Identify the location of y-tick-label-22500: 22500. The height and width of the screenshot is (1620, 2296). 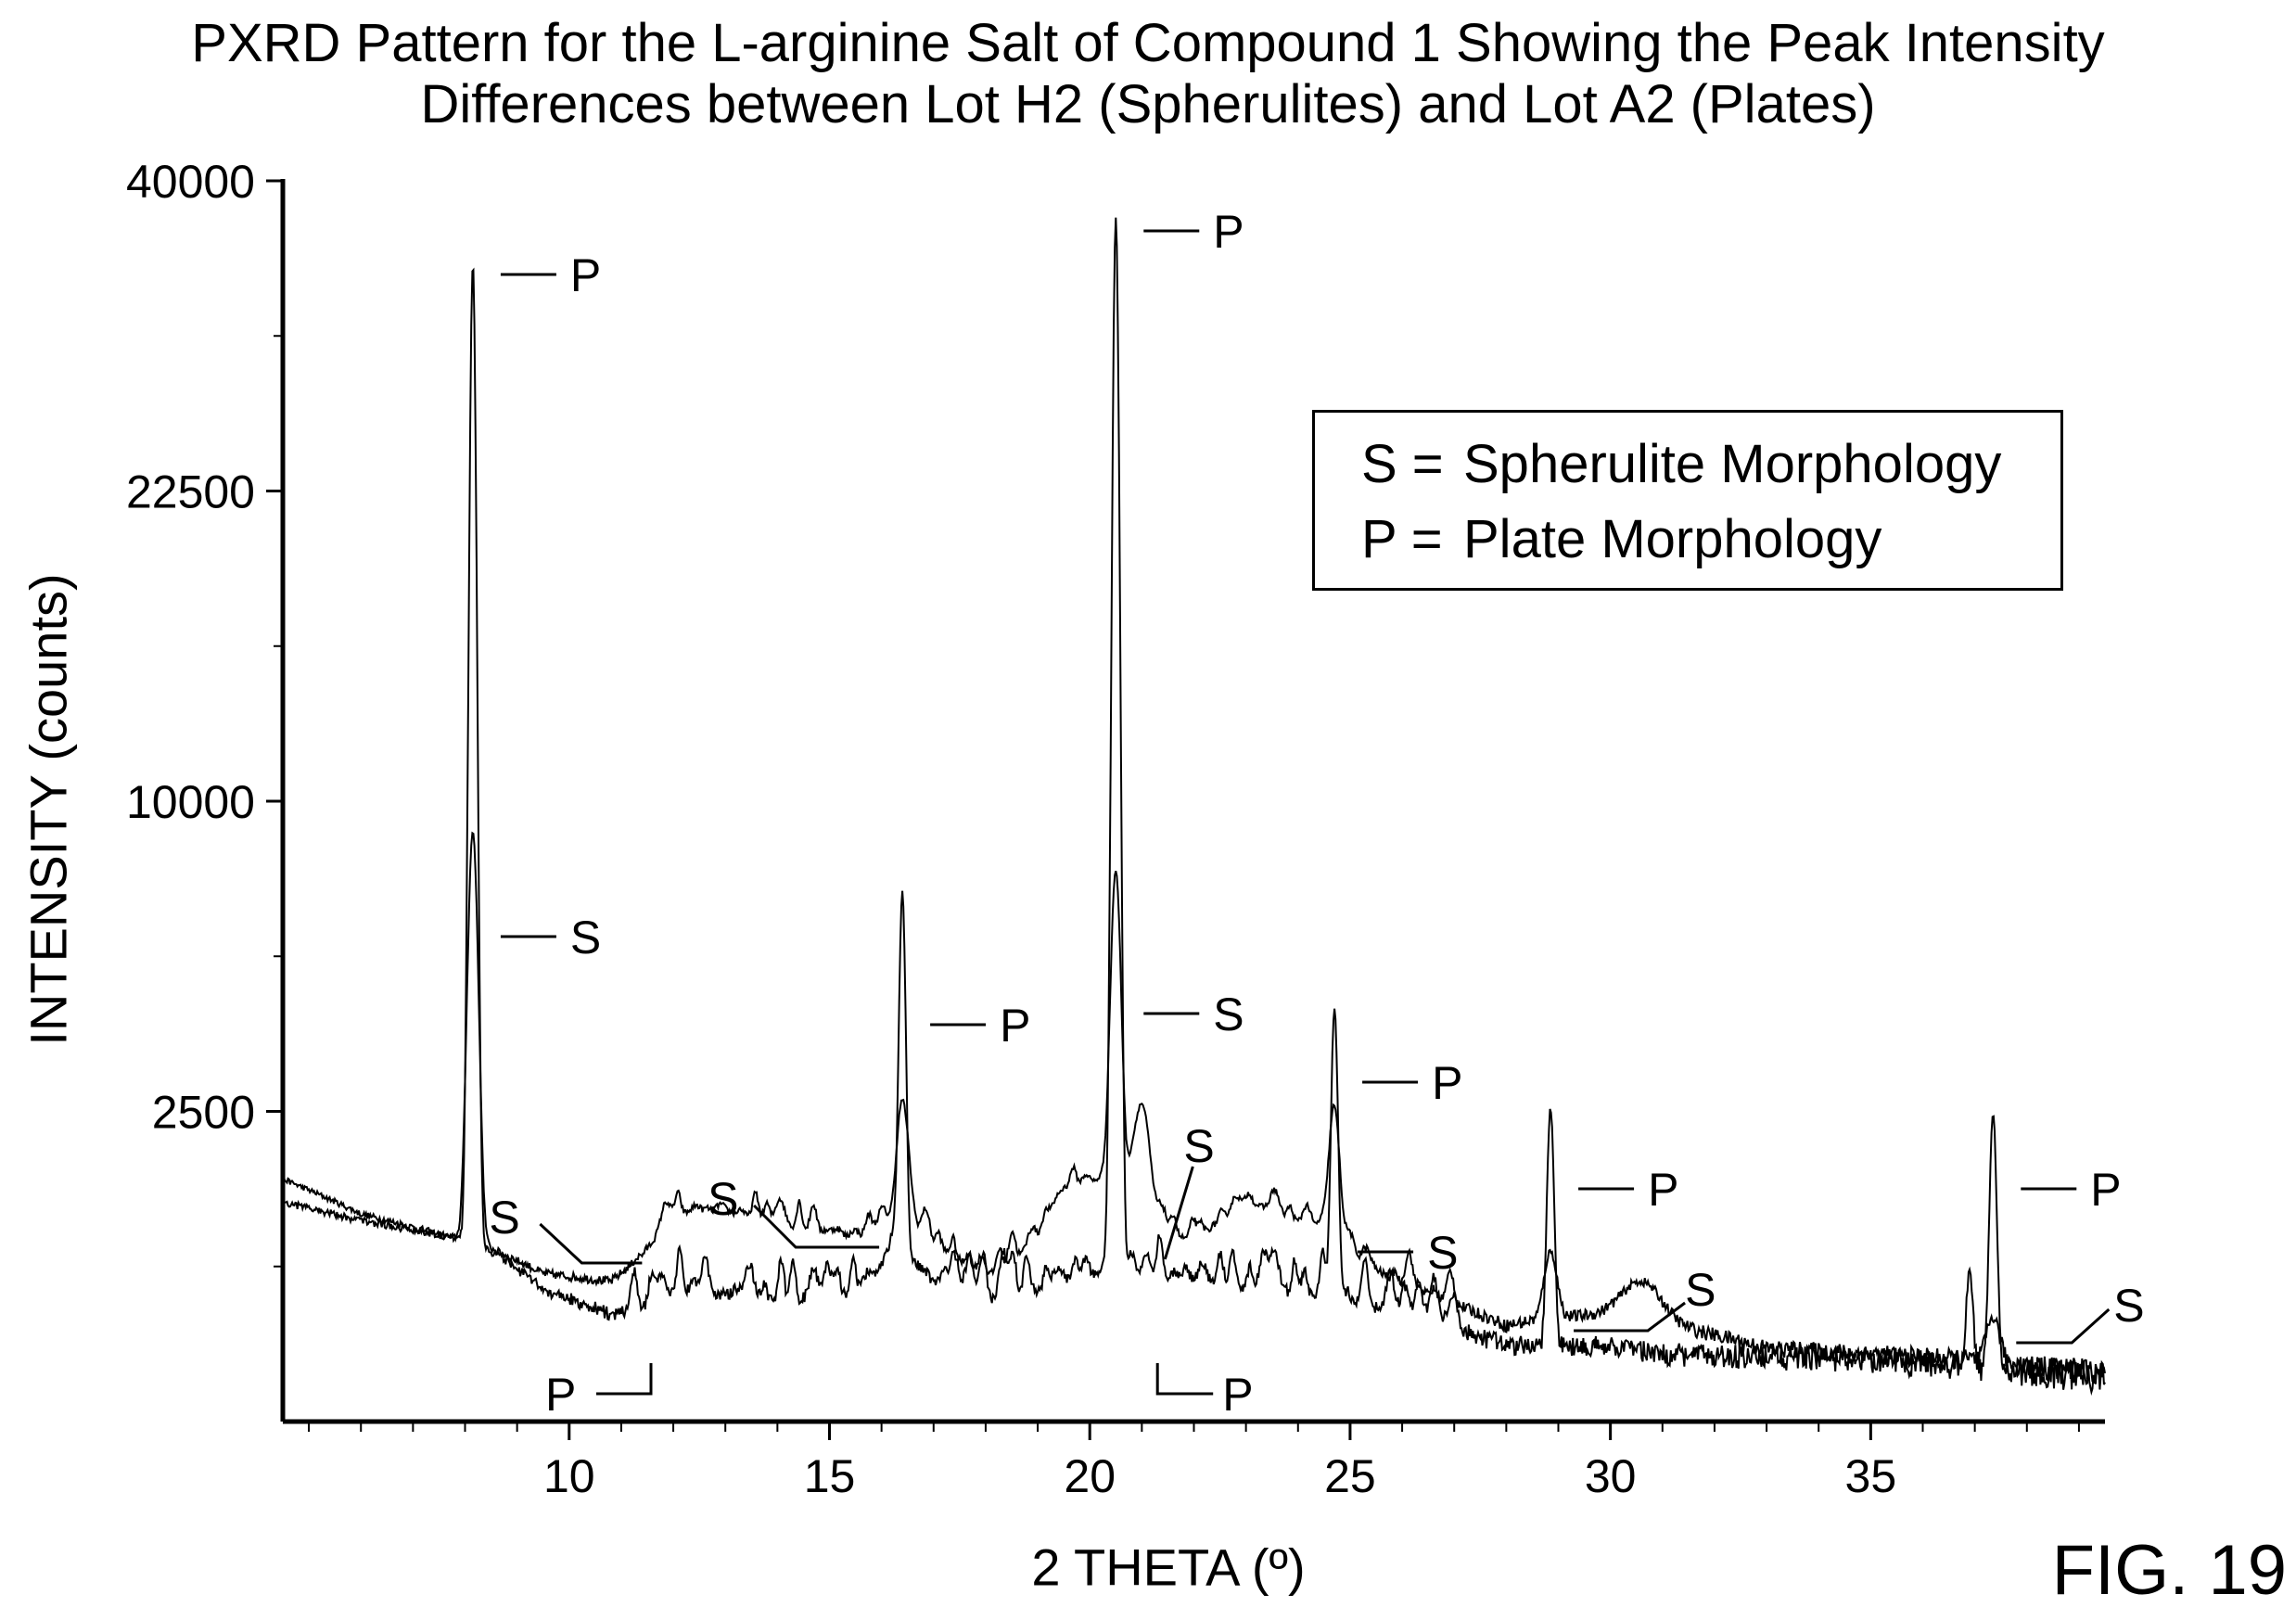
(190, 492).